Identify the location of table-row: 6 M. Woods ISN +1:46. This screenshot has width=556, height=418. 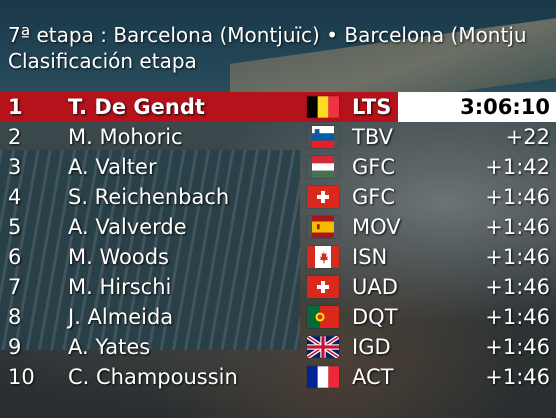
(278, 257).